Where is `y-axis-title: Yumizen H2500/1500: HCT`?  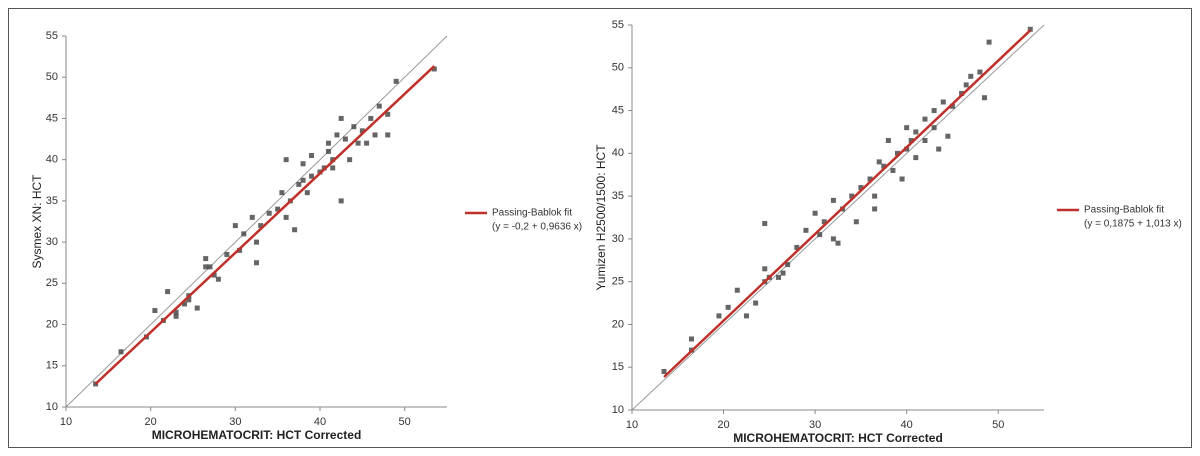
y-axis-title: Yumizen H2500/1500: HCT is located at coordinates (601, 217).